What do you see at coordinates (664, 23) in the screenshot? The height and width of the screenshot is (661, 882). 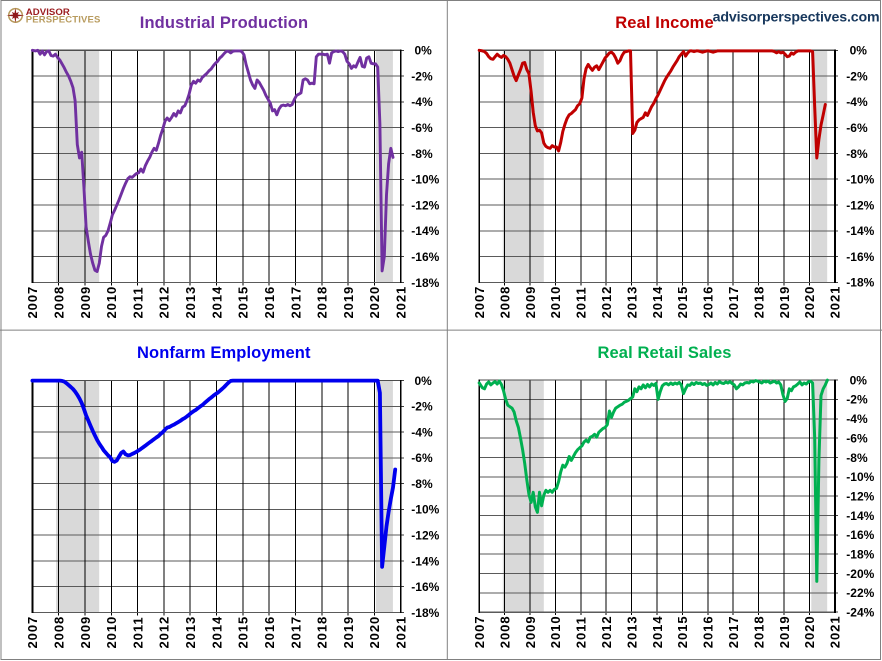 I see `svg-text: Real Income` at bounding box center [664, 23].